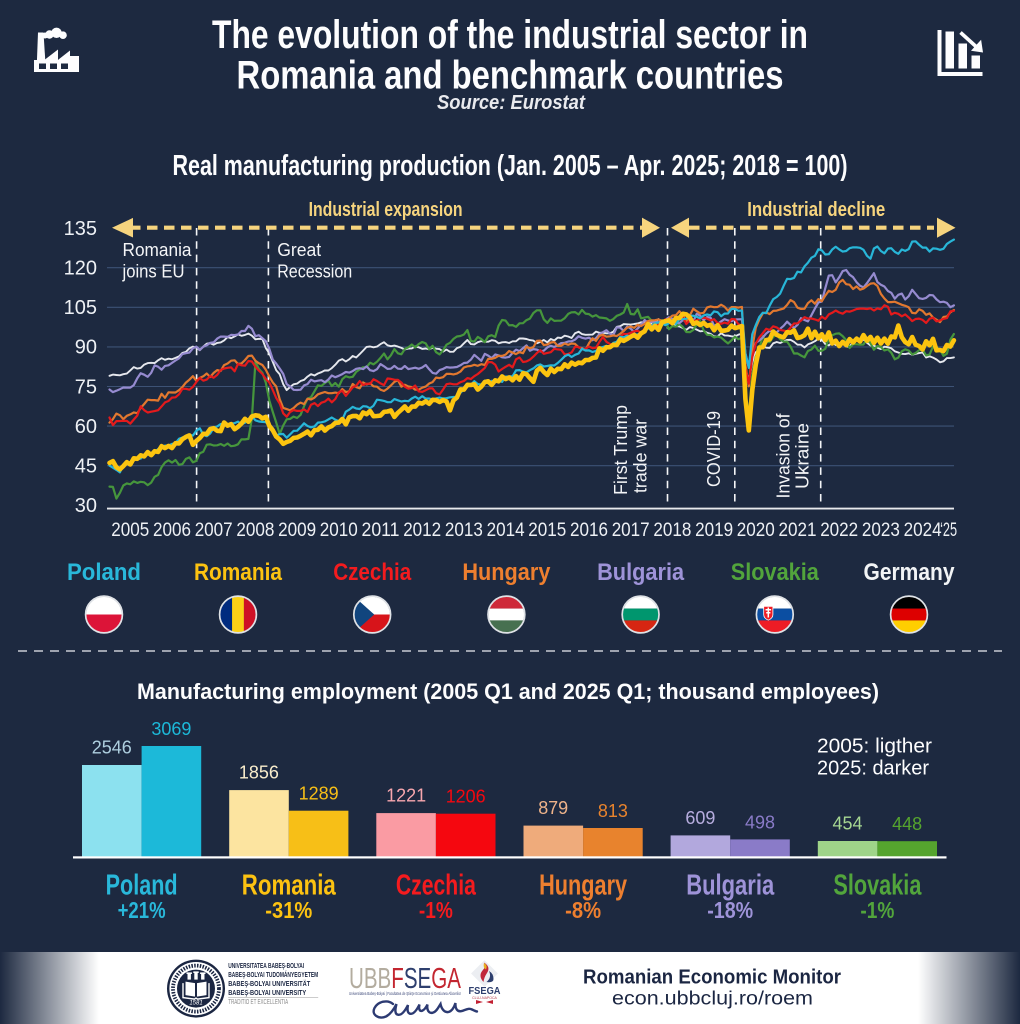  What do you see at coordinates (80, 269) in the screenshot?
I see `svg-text: 120` at bounding box center [80, 269].